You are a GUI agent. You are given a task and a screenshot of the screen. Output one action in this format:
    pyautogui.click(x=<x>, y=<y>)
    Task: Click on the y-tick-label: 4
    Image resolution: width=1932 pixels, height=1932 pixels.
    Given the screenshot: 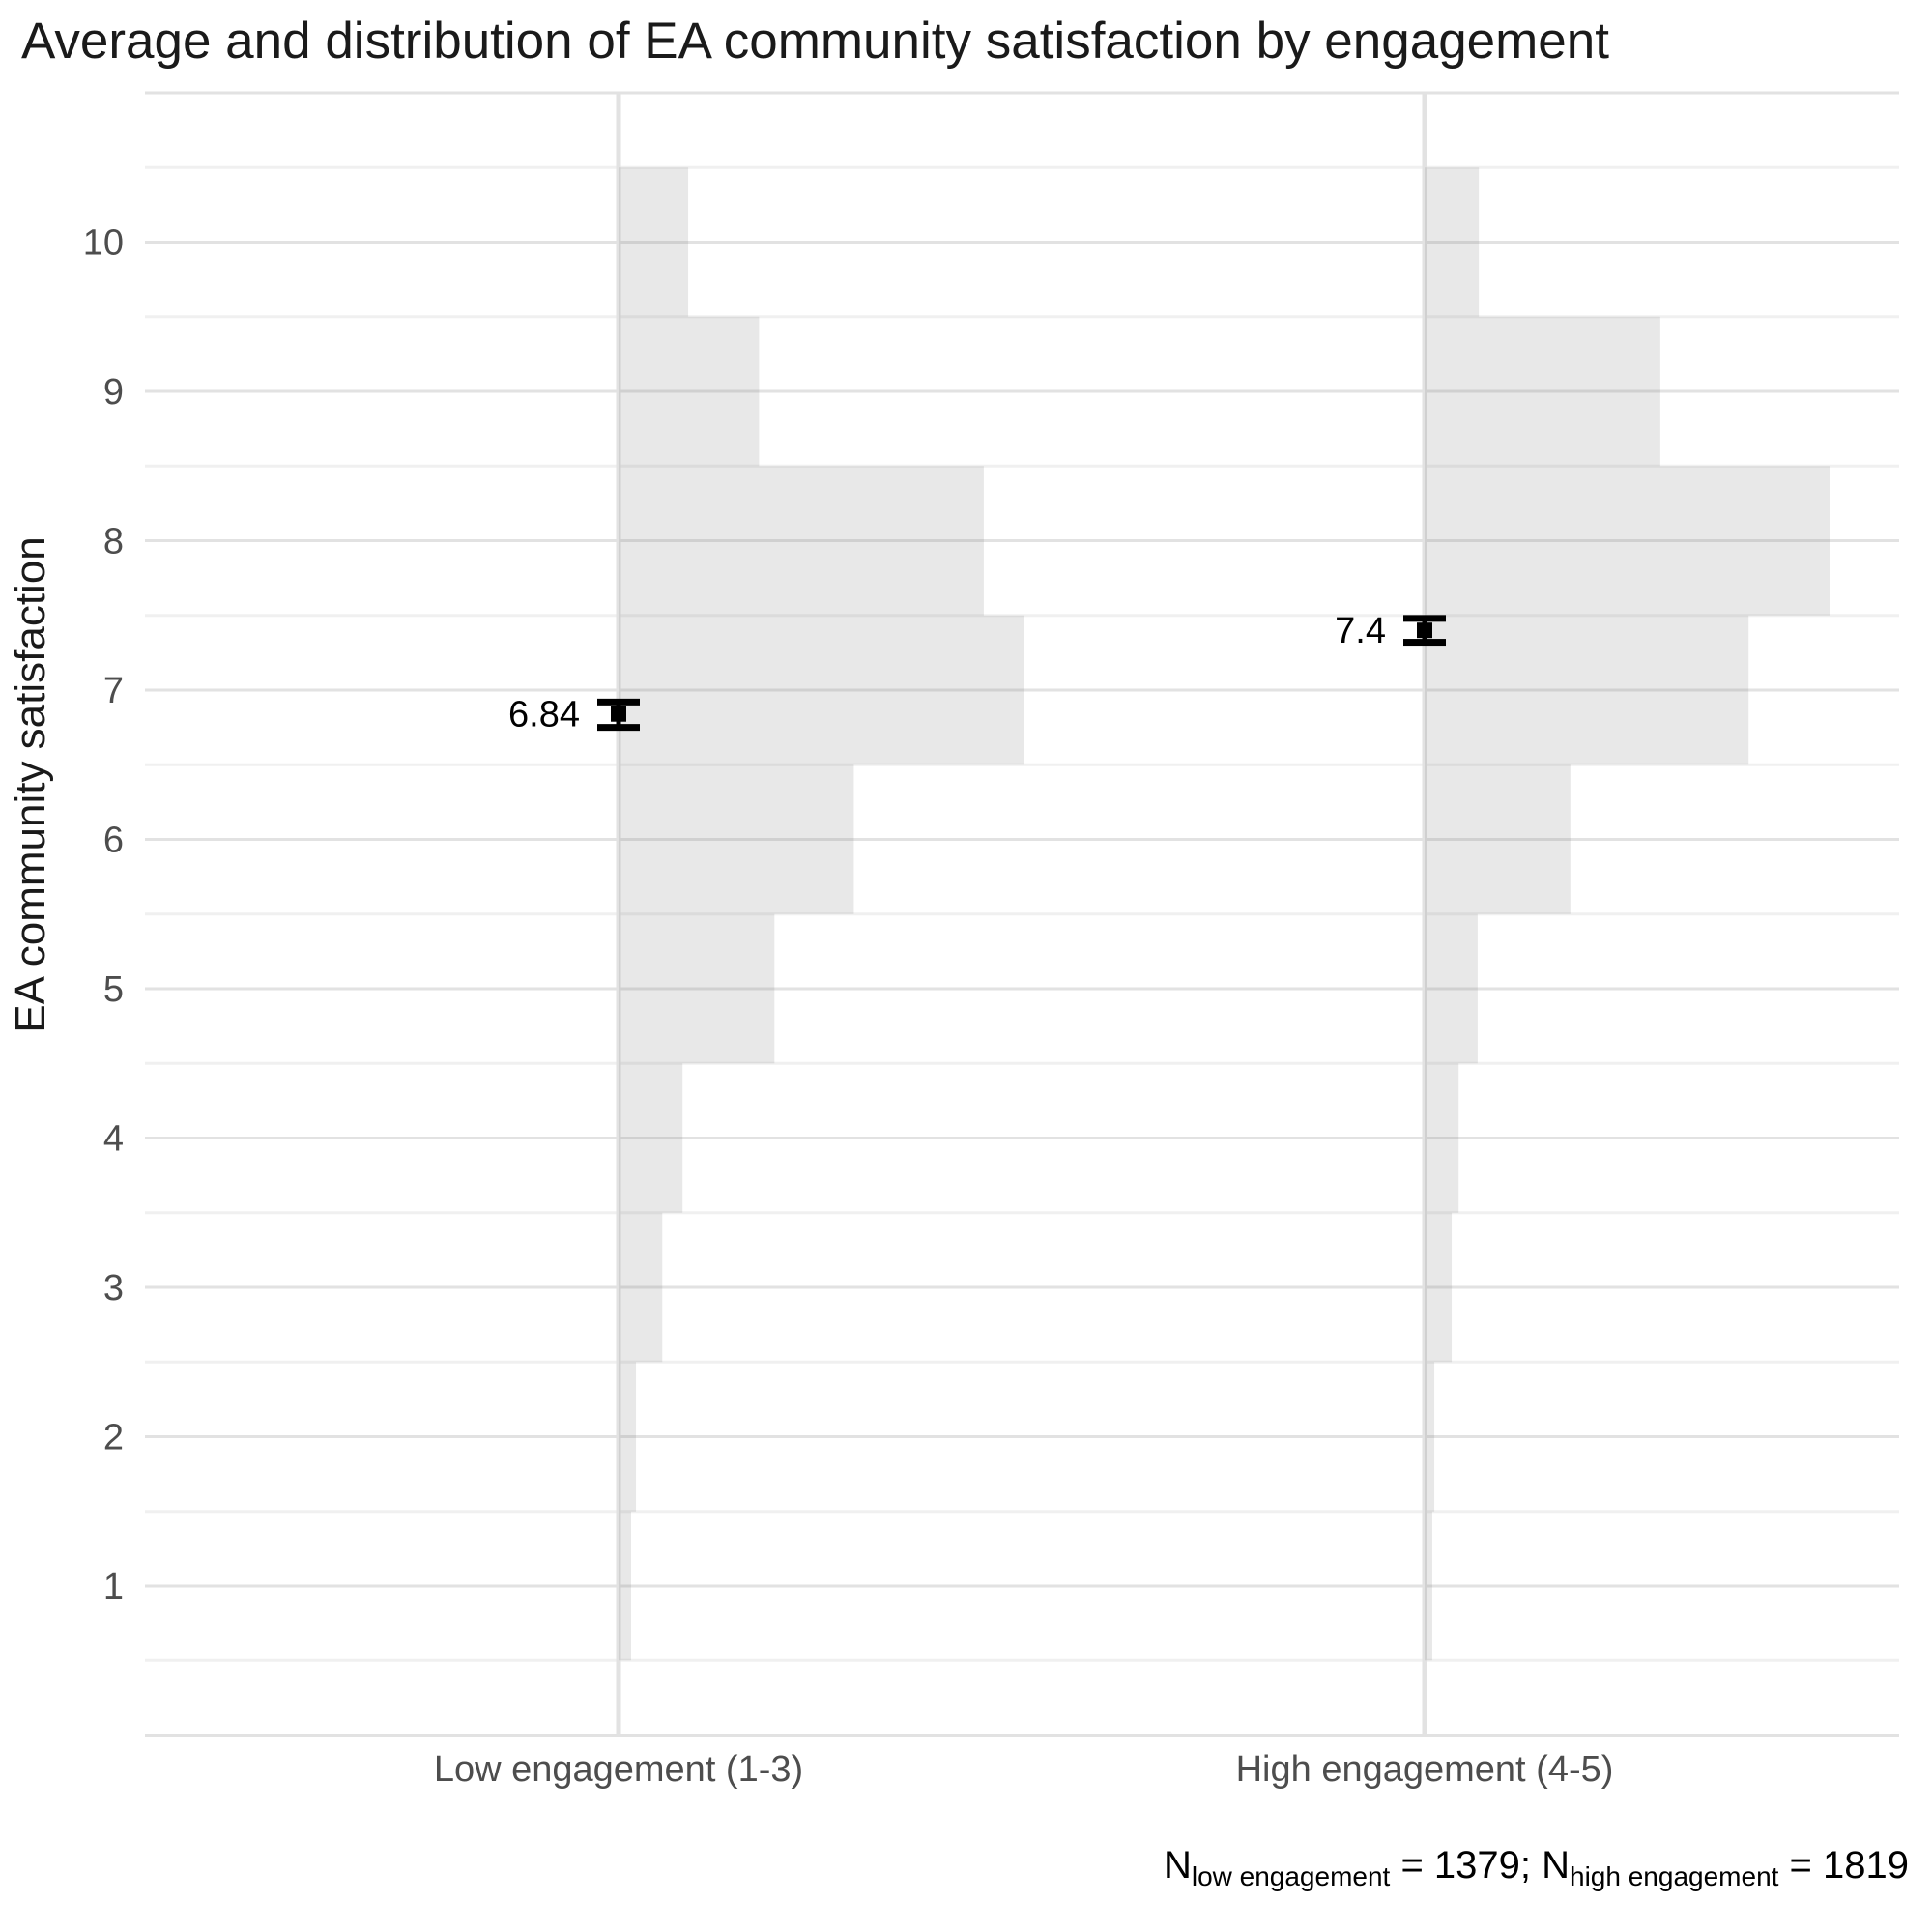 What is the action you would take?
    pyautogui.click(x=113, y=1139)
    